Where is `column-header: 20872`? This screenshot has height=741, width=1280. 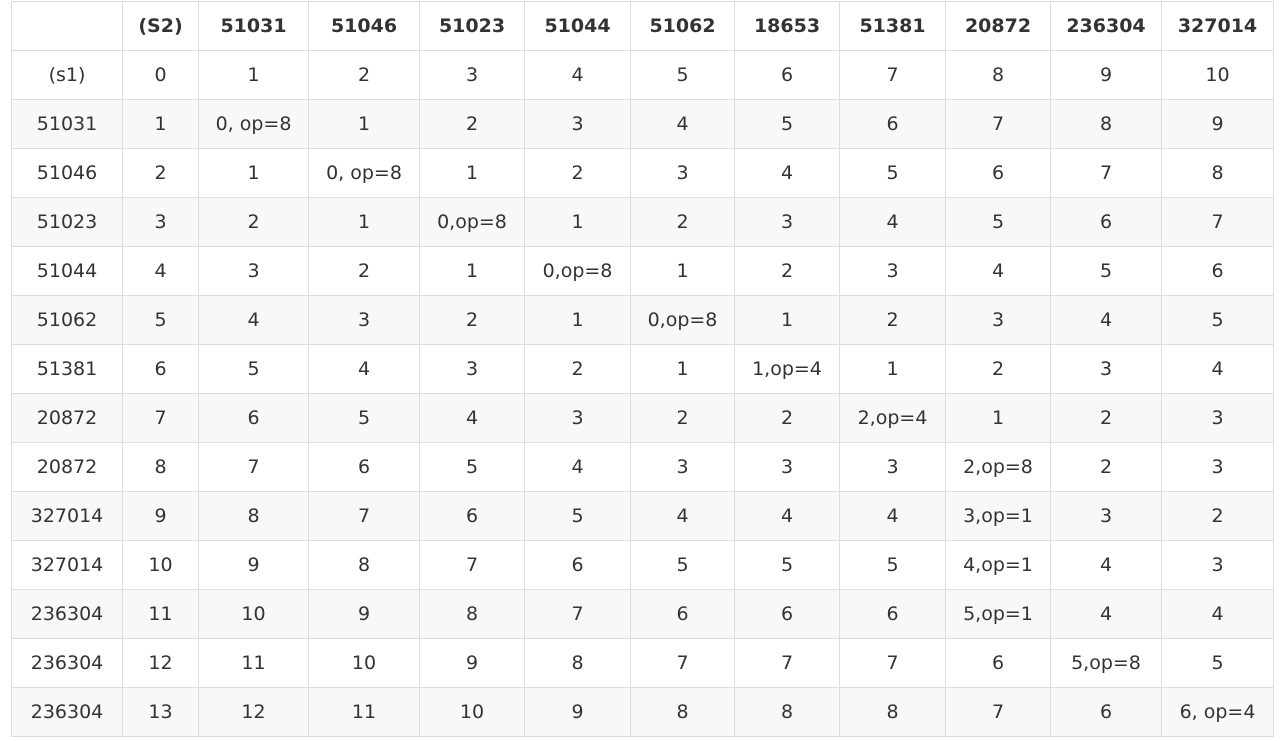
column-header: 20872 is located at coordinates (998, 26).